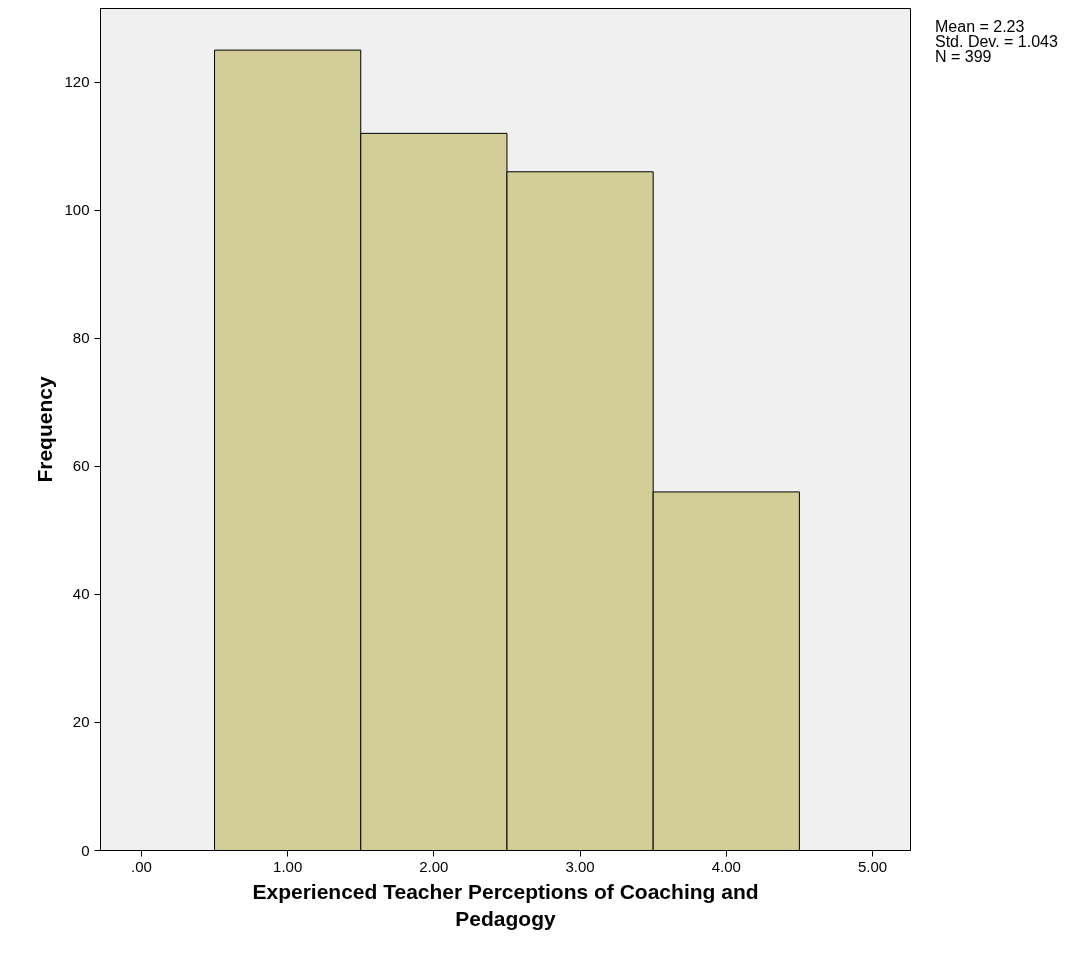 This screenshot has height=964, width=1092. I want to click on y-tick-label: 40, so click(81, 594).